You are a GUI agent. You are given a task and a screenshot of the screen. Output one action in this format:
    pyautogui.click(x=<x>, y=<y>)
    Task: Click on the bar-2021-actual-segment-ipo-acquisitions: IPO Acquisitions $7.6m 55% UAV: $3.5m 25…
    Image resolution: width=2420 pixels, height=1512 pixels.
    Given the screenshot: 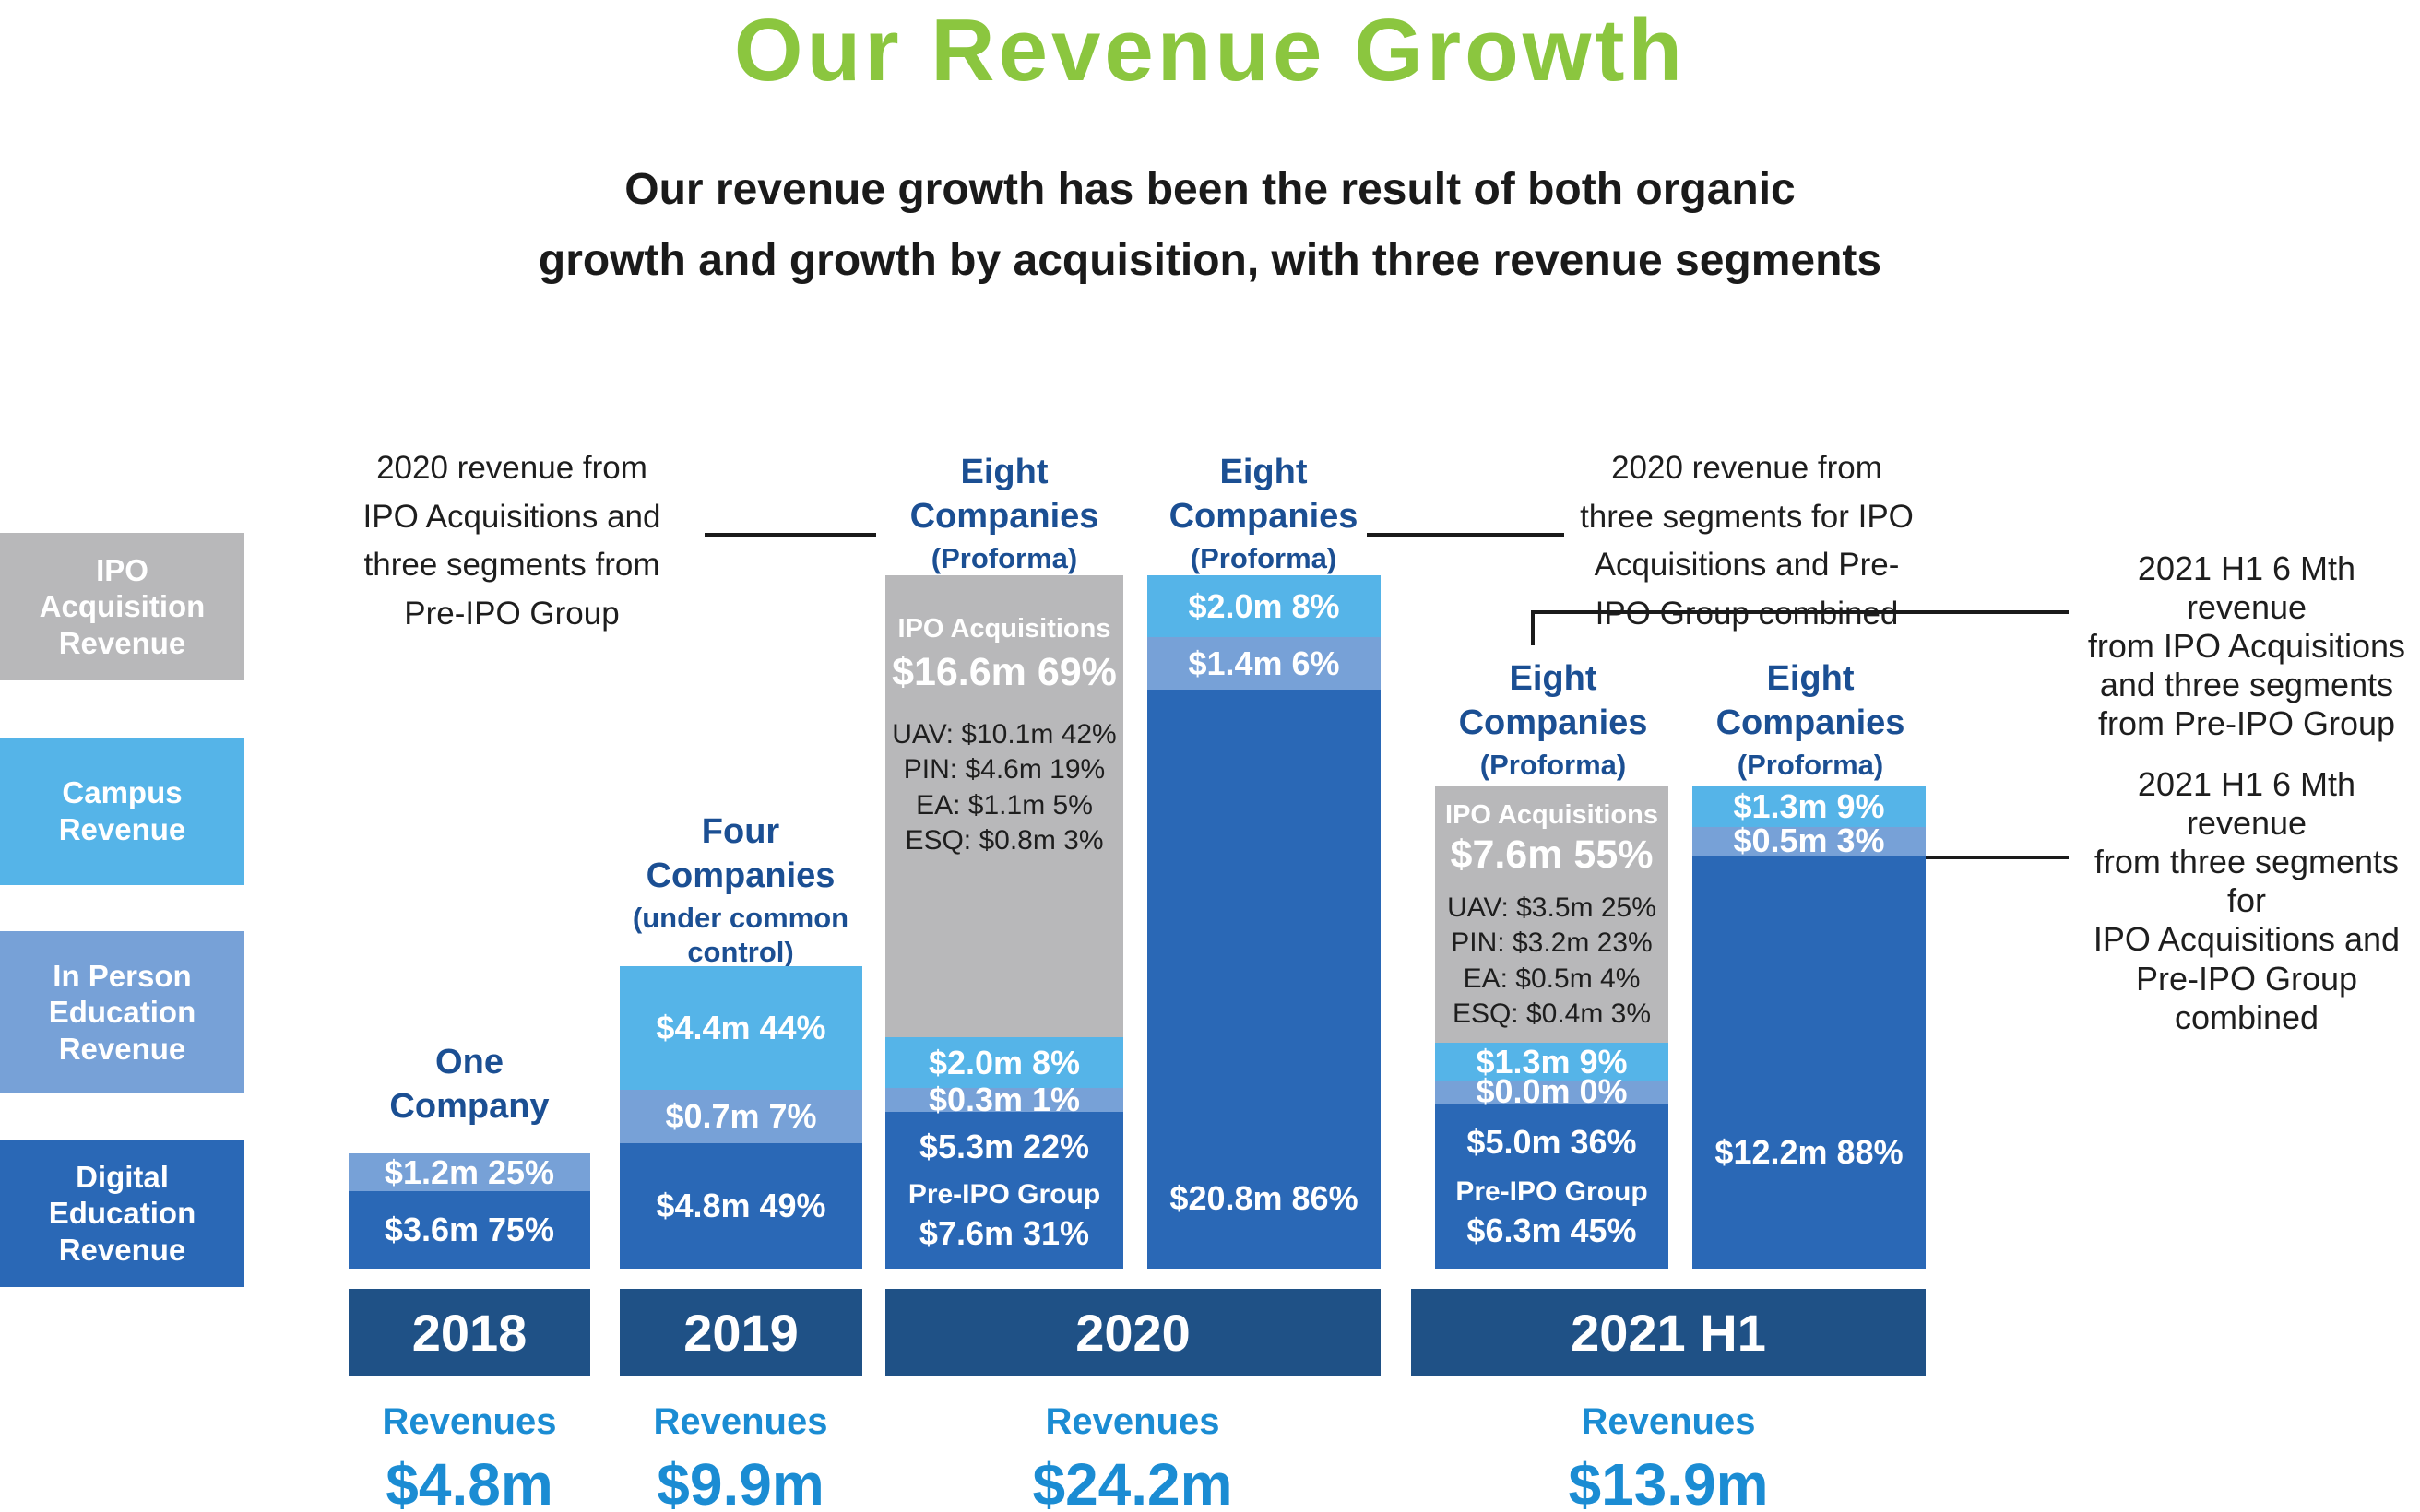 What is the action you would take?
    pyautogui.click(x=1551, y=914)
    